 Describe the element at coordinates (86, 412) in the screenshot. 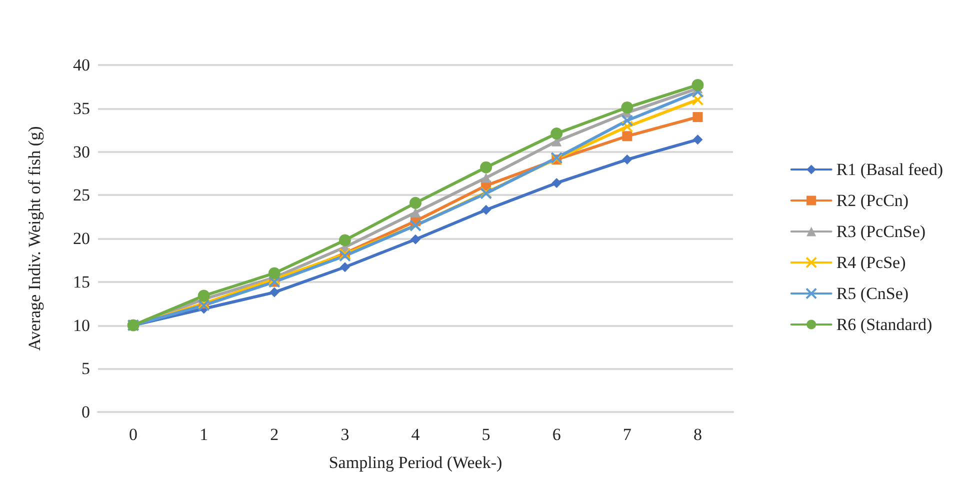

I see `y-tick-label: 0` at that location.